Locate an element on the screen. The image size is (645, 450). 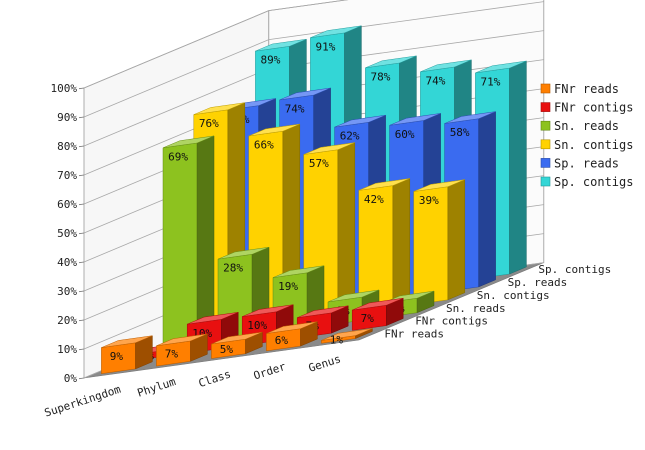
bar-fnr-reads-class: 5% is located at coordinates (237, 345).